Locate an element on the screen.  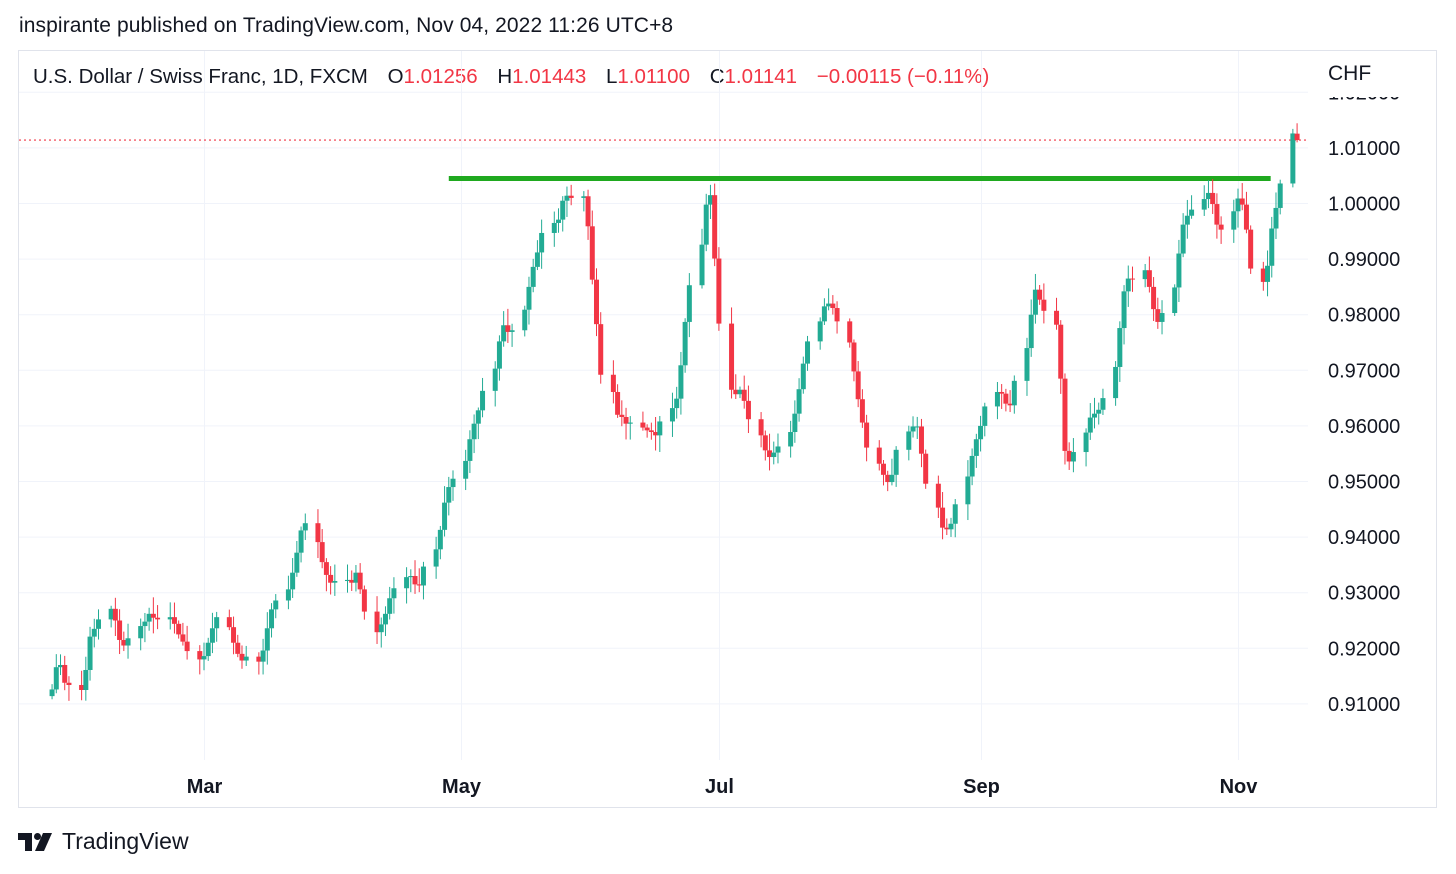
currency-label: CHF is located at coordinates (1350, 73).